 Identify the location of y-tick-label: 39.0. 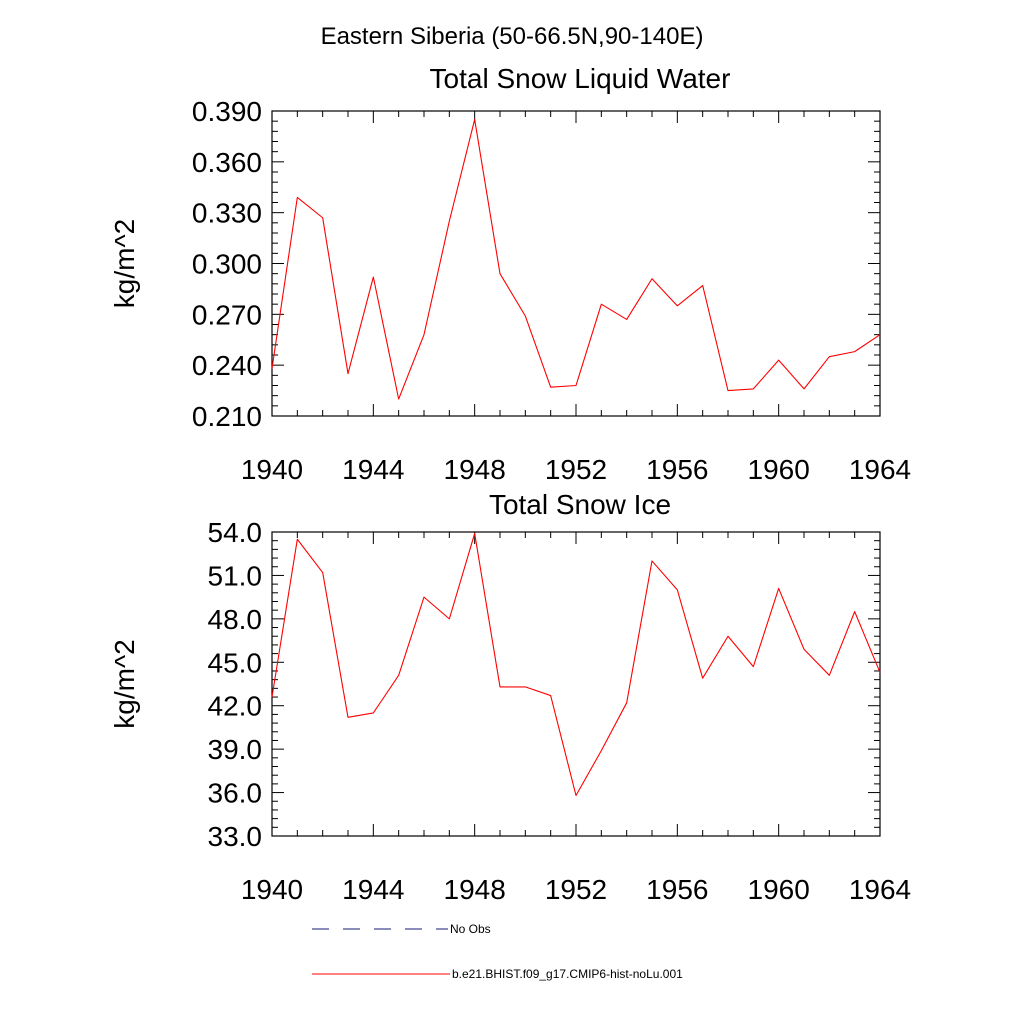
(235, 749).